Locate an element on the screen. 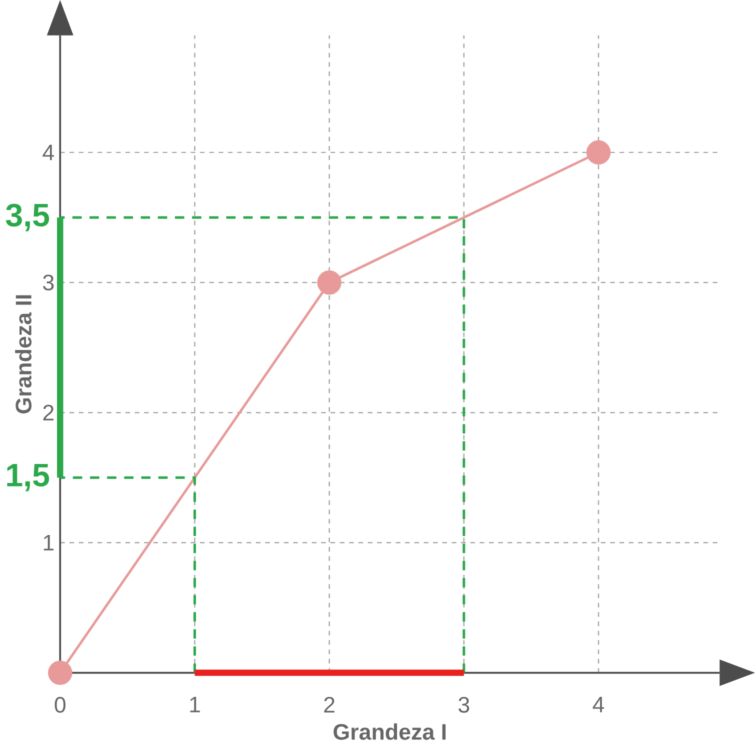 The height and width of the screenshot is (745, 755). y-axis-title: Grandeza II is located at coordinates (23, 354).